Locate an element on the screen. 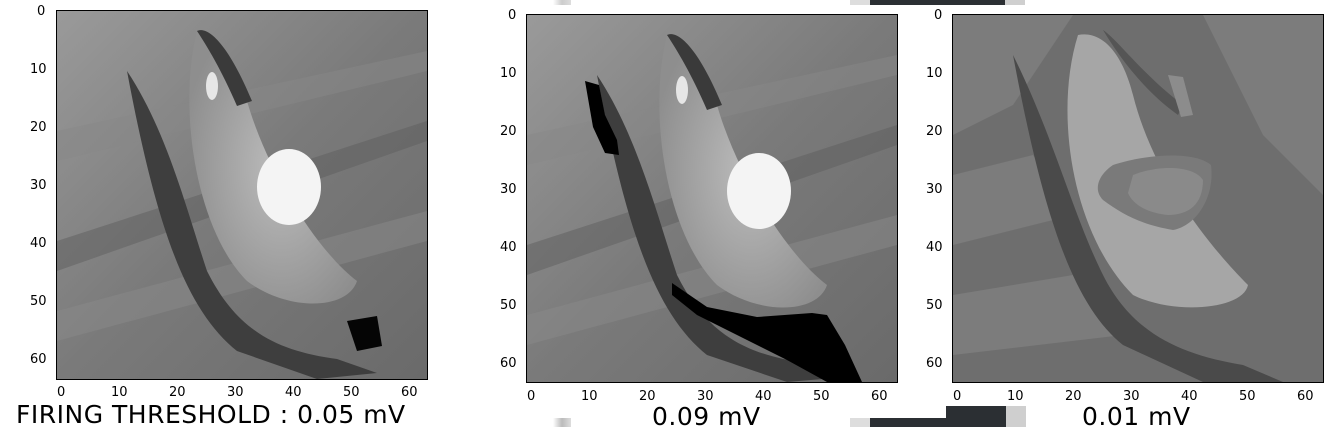 This screenshot has width=1329, height=431. caption-threshold: 0.01 mV is located at coordinates (1136, 416).